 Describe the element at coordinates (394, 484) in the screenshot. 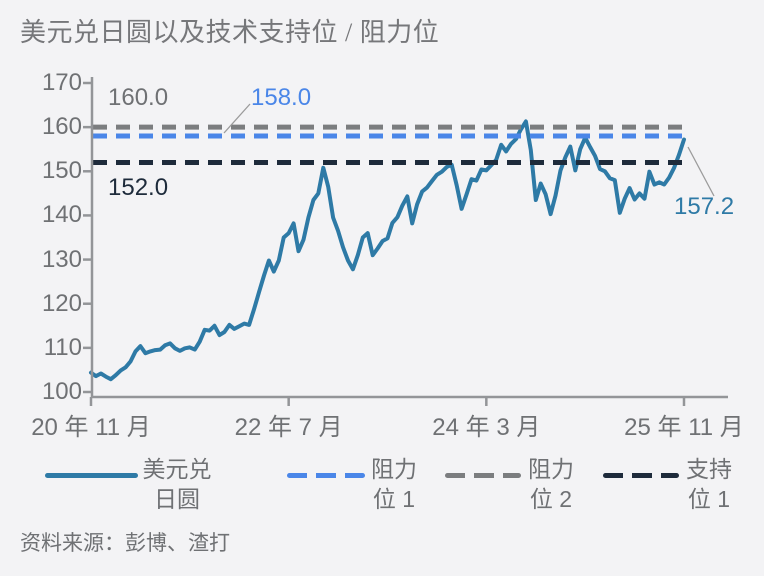

I see `legend-label-resistance1: 阻力位 1` at that location.